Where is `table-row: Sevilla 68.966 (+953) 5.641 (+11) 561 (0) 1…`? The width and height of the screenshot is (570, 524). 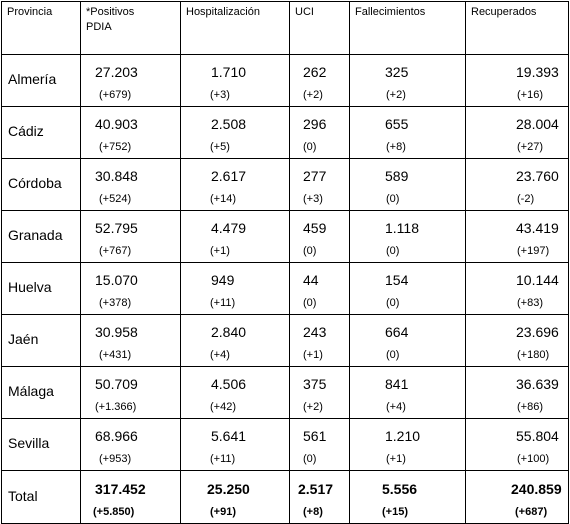 table-row: Sevilla 68.966 (+953) 5.641 (+11) 561 (0) 1… is located at coordinates (285, 444).